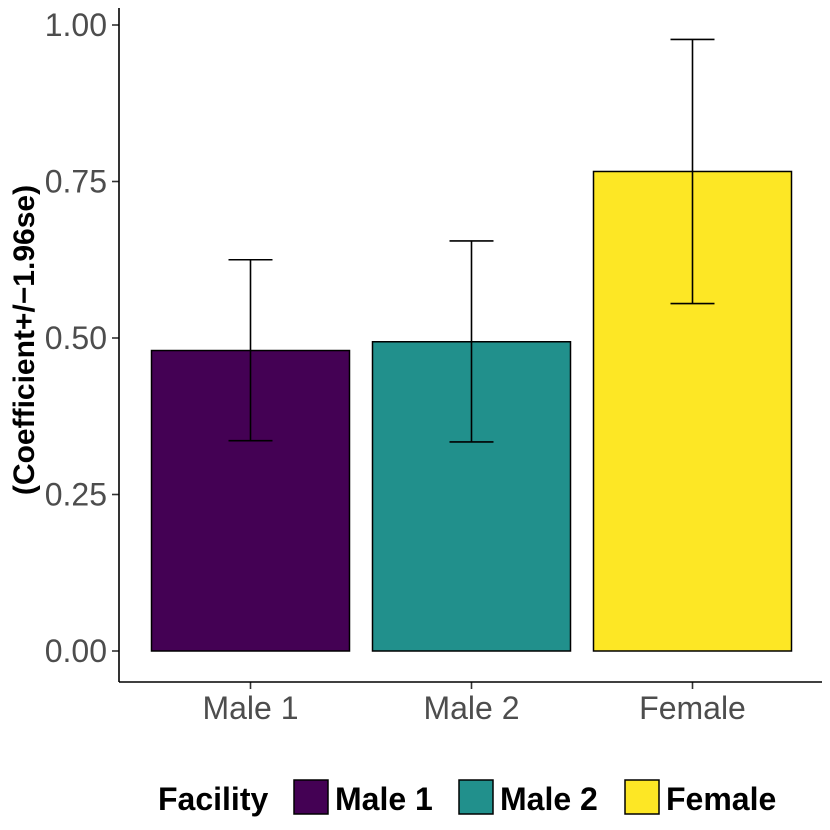  I want to click on legend-label: Male 2, so click(549, 799).